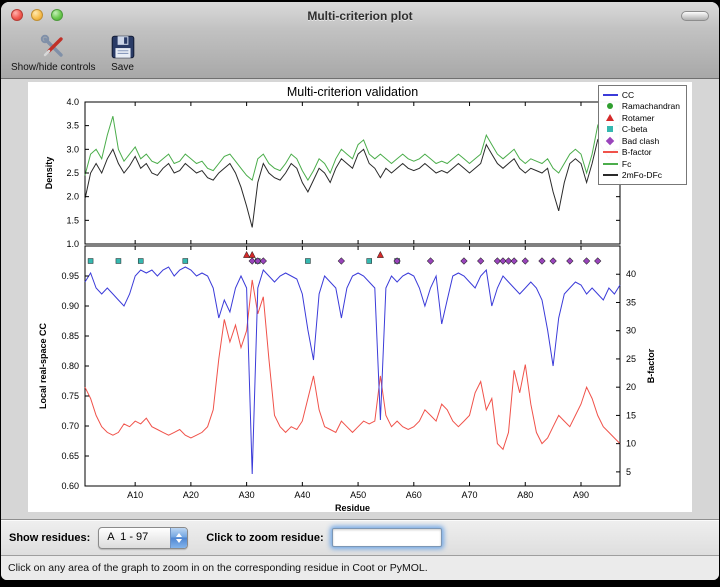  I want to click on svg-text: 2.0, so click(72, 197).